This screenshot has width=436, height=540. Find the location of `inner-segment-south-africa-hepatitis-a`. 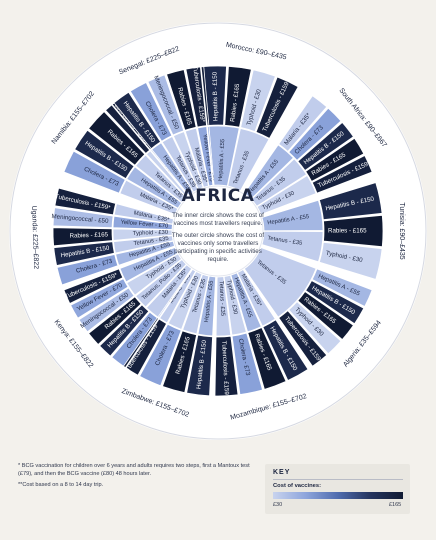

inner-segment-south-africa-hepatitis-a is located at coordinates (268, 172).